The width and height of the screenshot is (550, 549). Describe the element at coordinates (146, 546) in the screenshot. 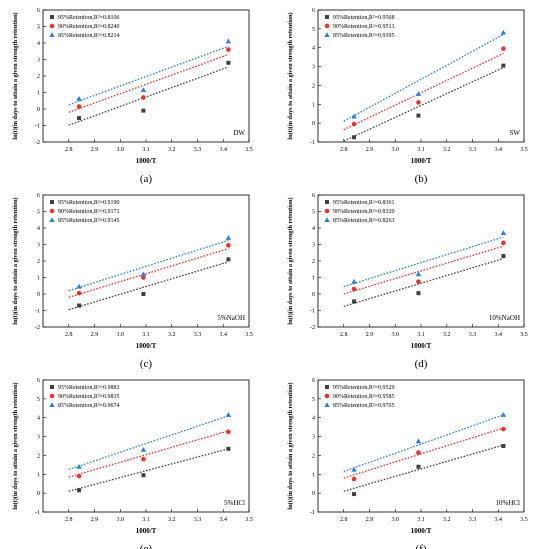

I see `panel-label: (e)` at that location.